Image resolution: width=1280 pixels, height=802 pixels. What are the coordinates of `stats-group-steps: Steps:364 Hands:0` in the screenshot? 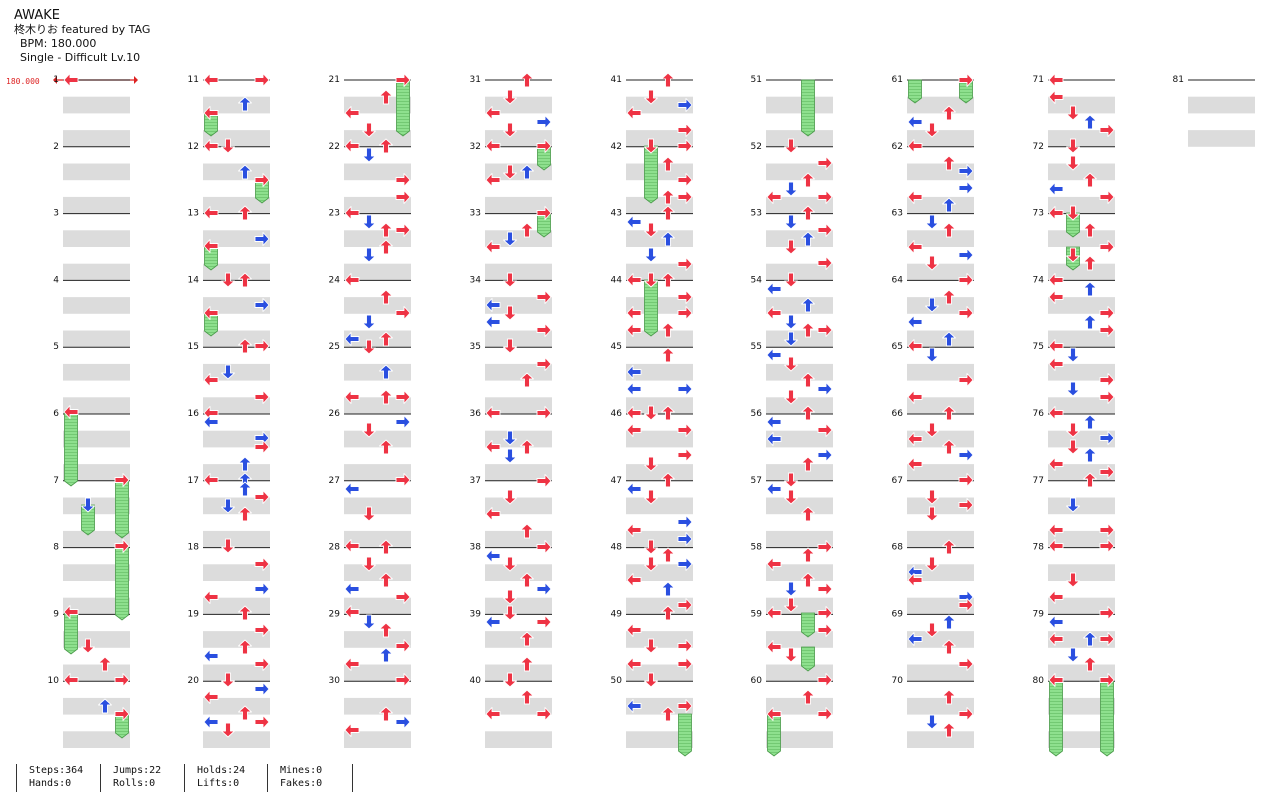 It's located at (49, 778).